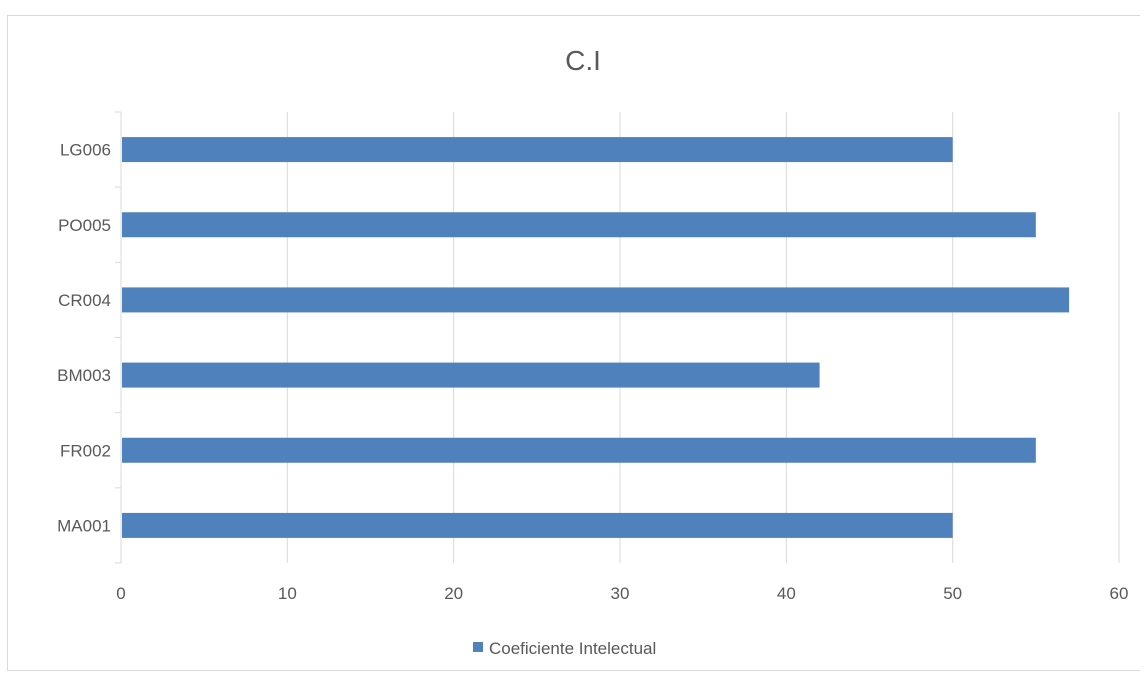 The width and height of the screenshot is (1148, 677). I want to click on bar-ma001, so click(537, 525).